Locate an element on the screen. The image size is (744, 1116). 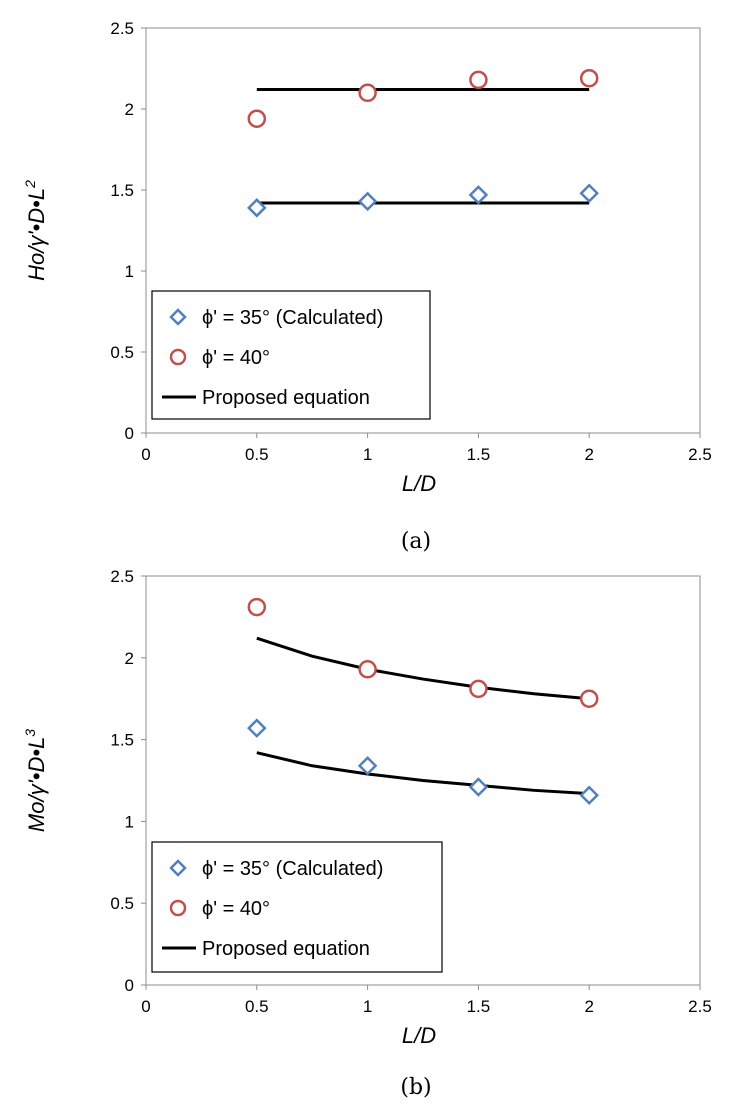
y-axis-label: Ho/γ'•D•L2 is located at coordinates (35, 230).